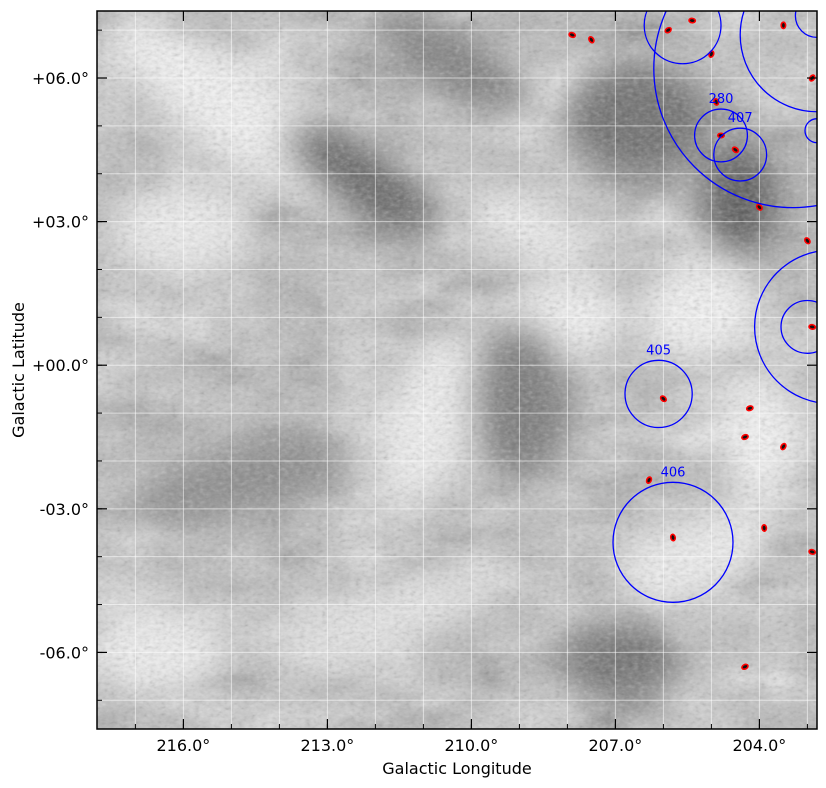 This screenshot has width=826, height=788. I want to click on x-tick-label: 207.0°, so click(615, 745).